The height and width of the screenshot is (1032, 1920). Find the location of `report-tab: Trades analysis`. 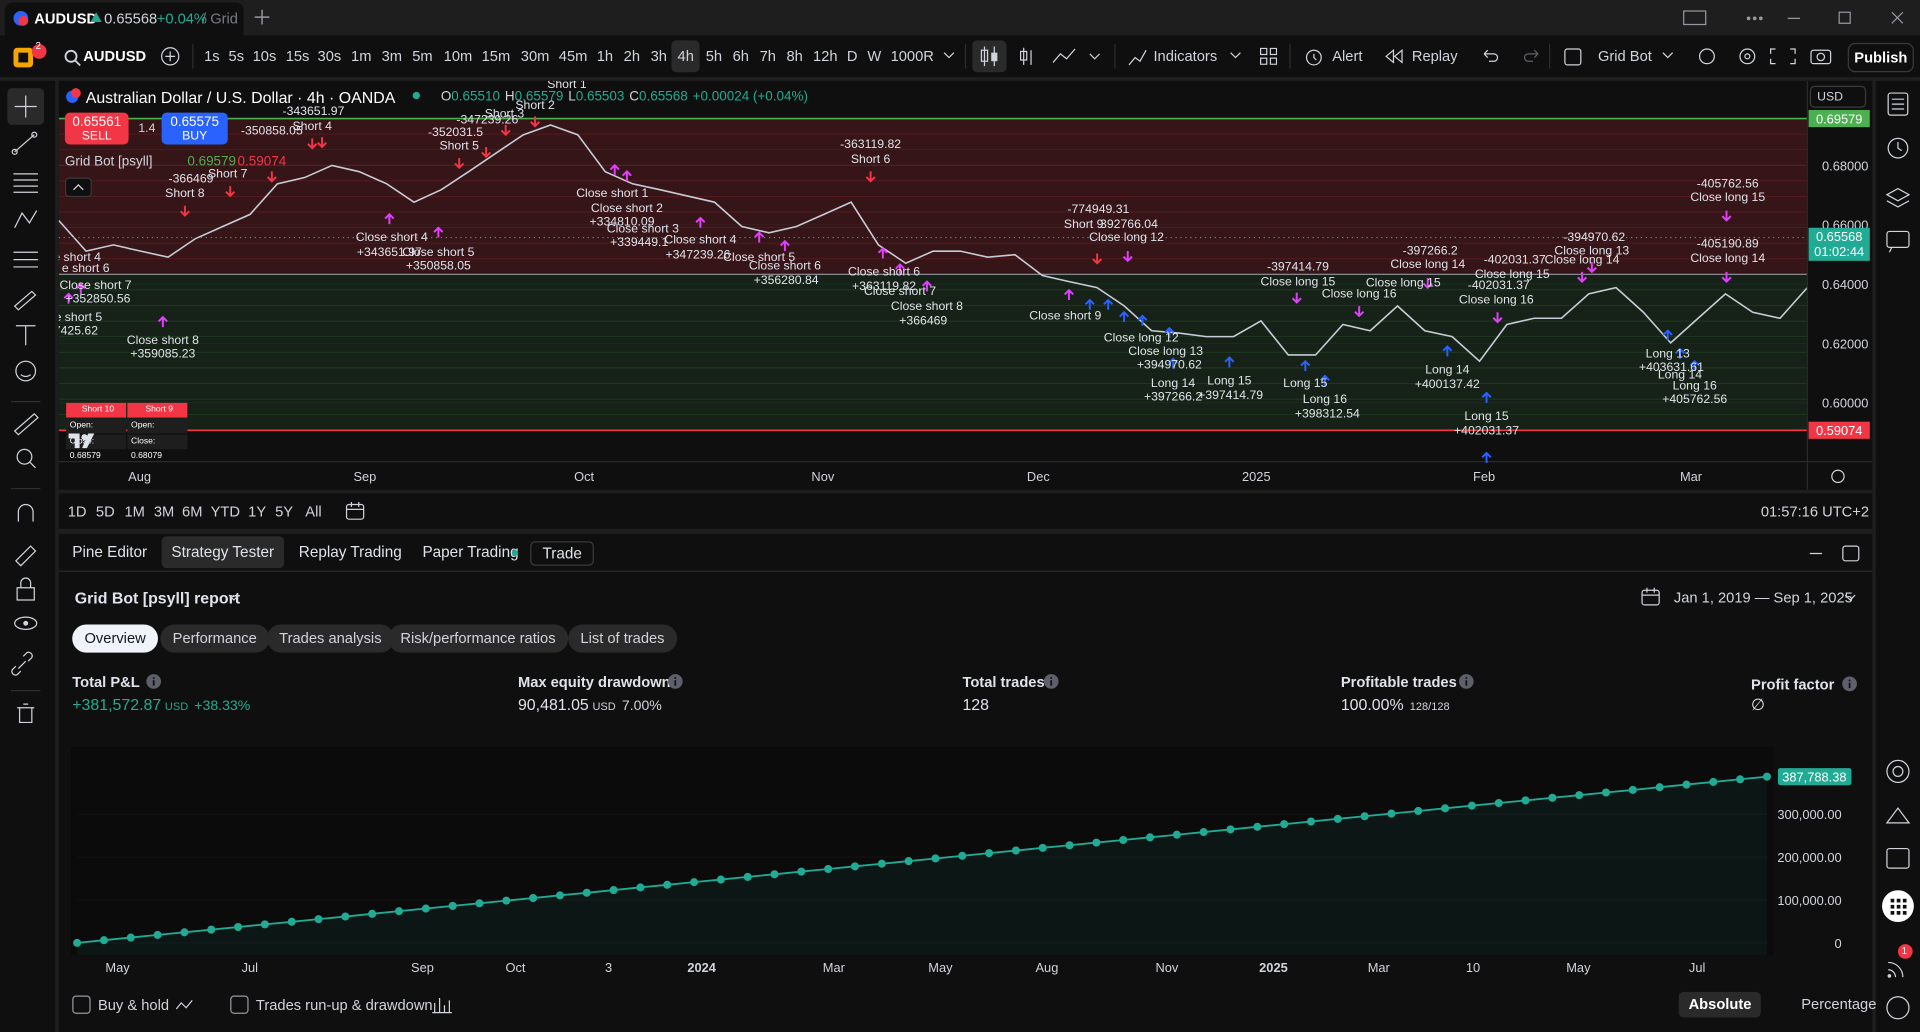

report-tab: Trades analysis is located at coordinates (330, 638).